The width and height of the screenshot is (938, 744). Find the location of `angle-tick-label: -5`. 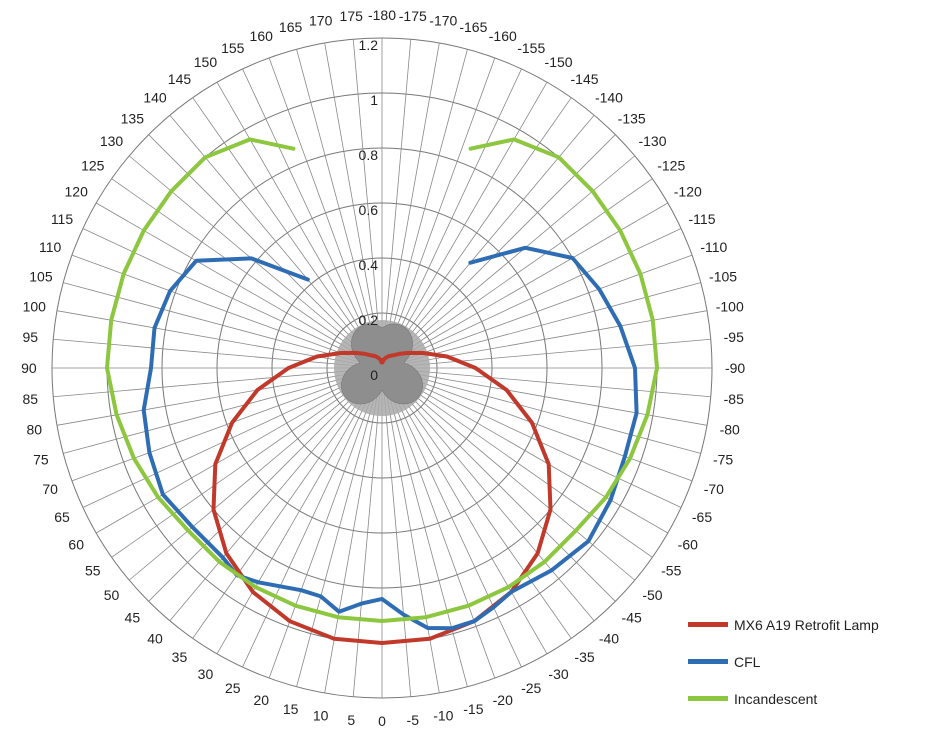

angle-tick-label: -5 is located at coordinates (413, 720).